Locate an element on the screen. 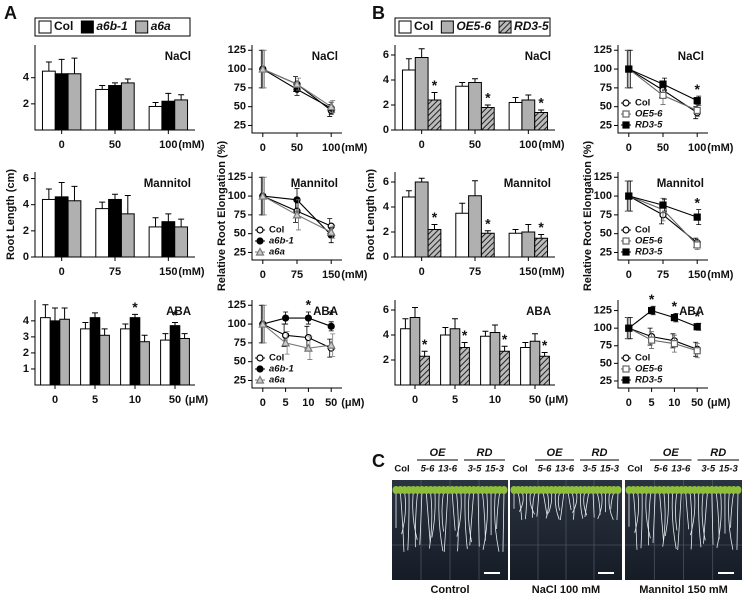 This screenshot has width=747, height=596. legend-frame is located at coordinates (112, 27).